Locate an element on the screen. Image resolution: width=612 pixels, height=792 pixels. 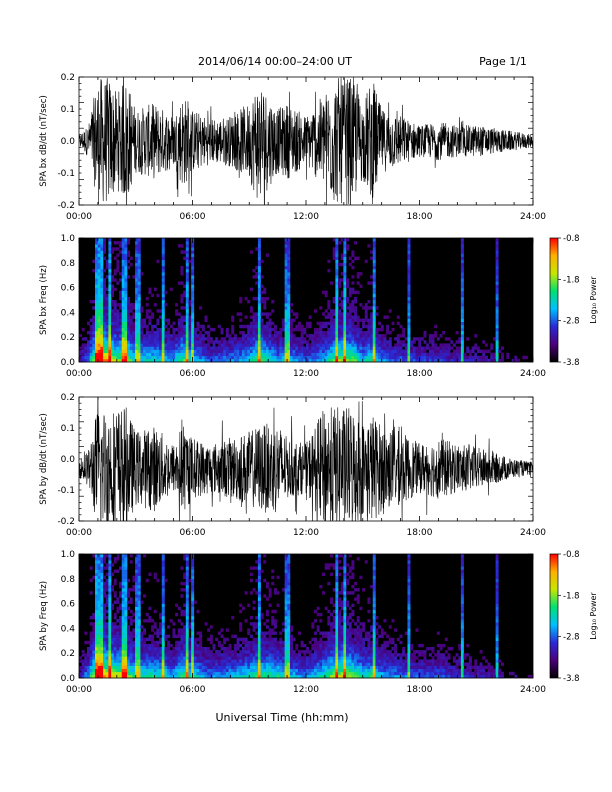
y-tick-label: 0.1 is located at coordinates (68, 429).